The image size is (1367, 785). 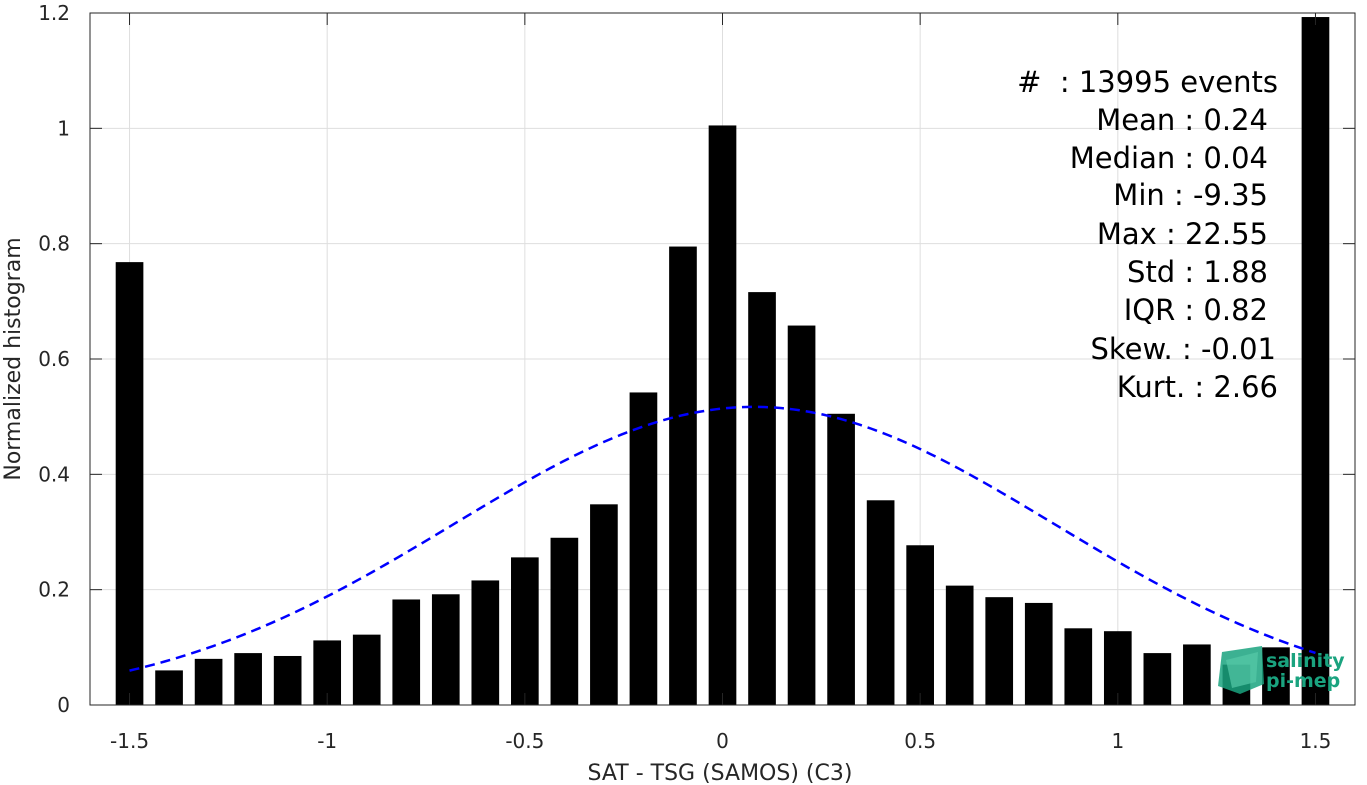 What do you see at coordinates (920, 741) in the screenshot?
I see `x-tick-label: 0.5` at bounding box center [920, 741].